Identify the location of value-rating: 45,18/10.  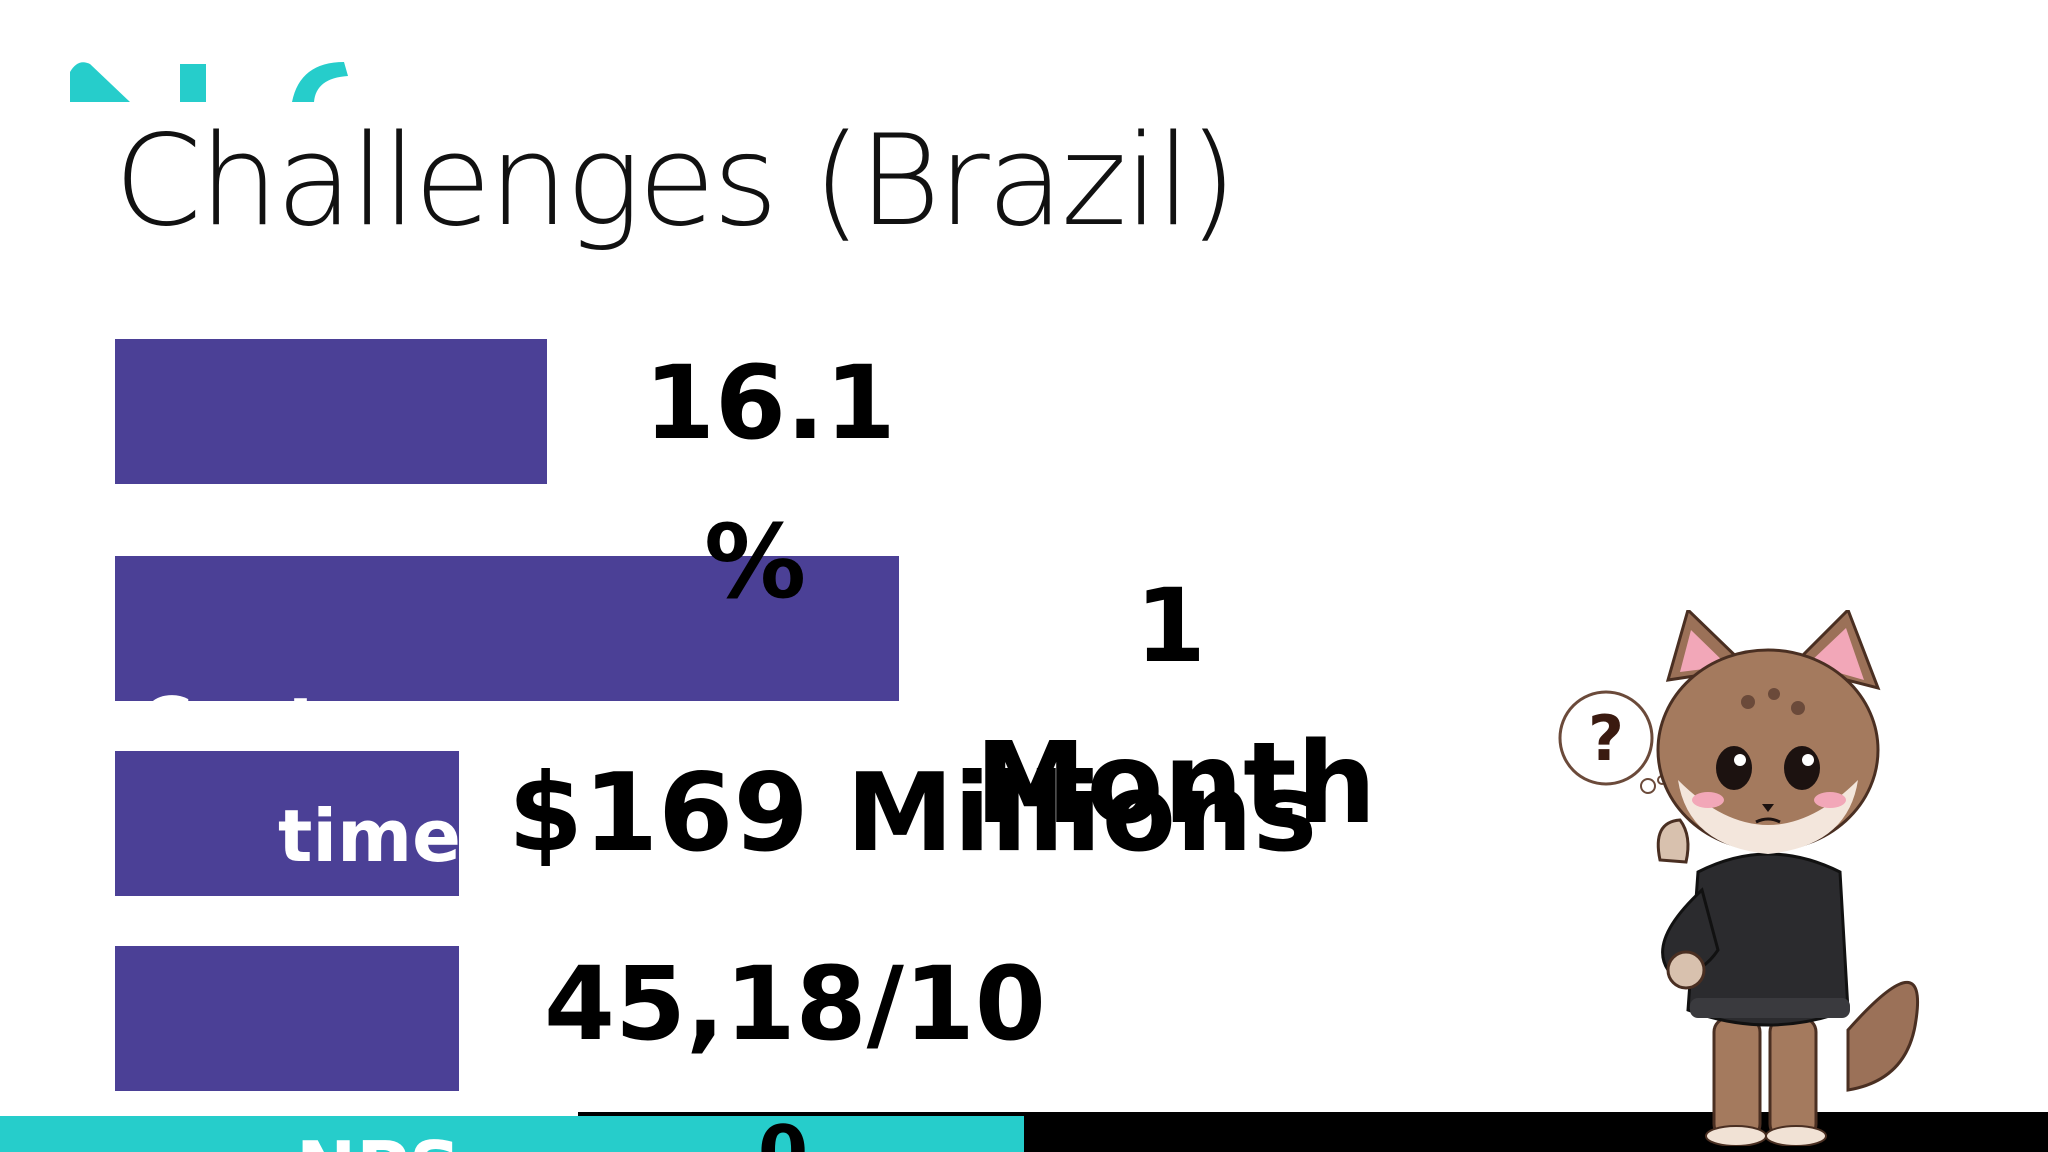
(795, 1004).